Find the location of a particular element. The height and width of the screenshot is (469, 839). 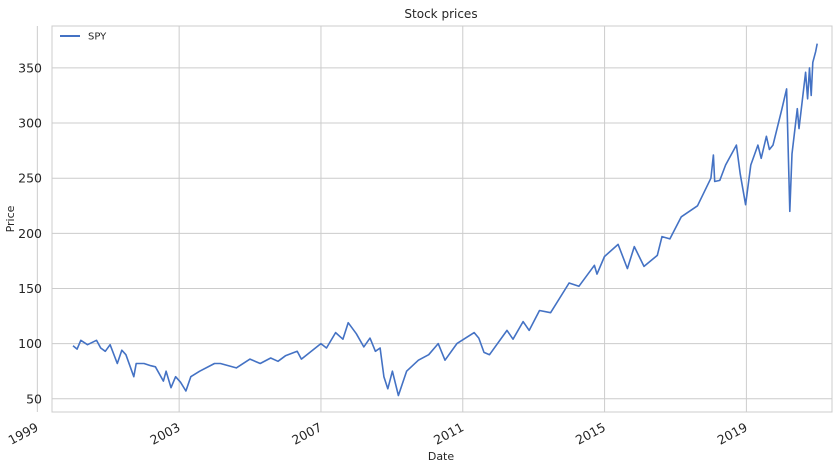

x-tick-label: 2003 is located at coordinates (164, 433).